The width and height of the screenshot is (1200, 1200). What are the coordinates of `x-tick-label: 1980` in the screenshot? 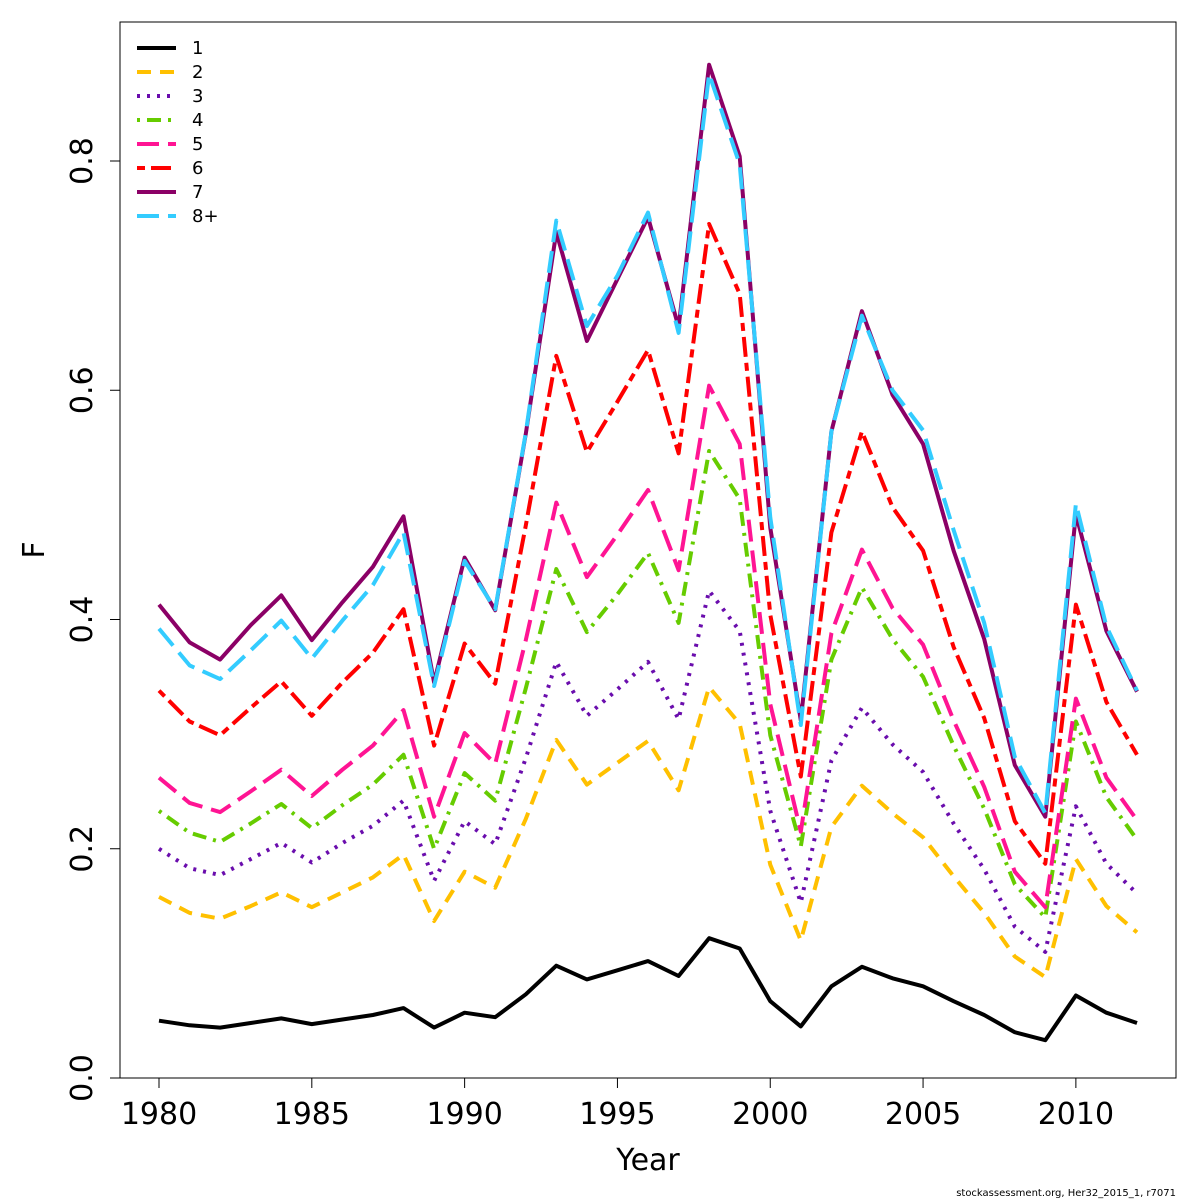 It's located at (159, 1114).